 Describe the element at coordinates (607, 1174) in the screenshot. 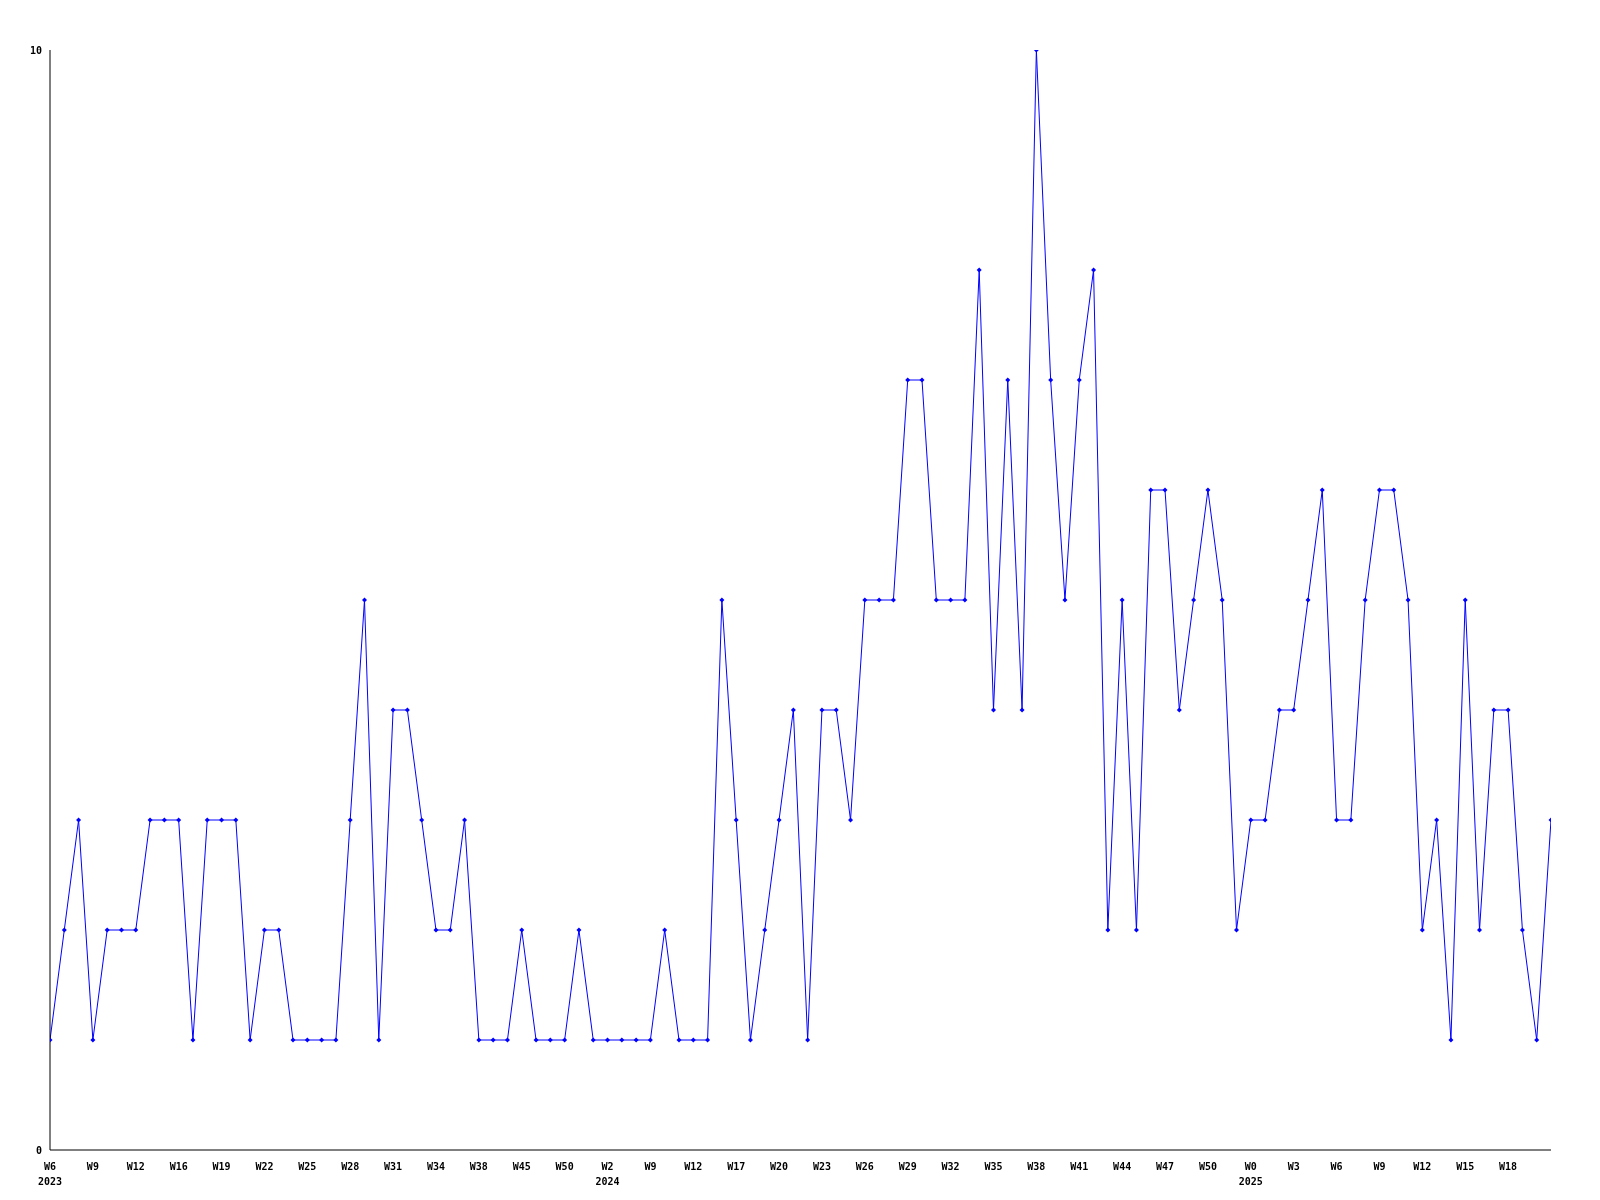

I see `x-tick-label: W2 2024` at that location.